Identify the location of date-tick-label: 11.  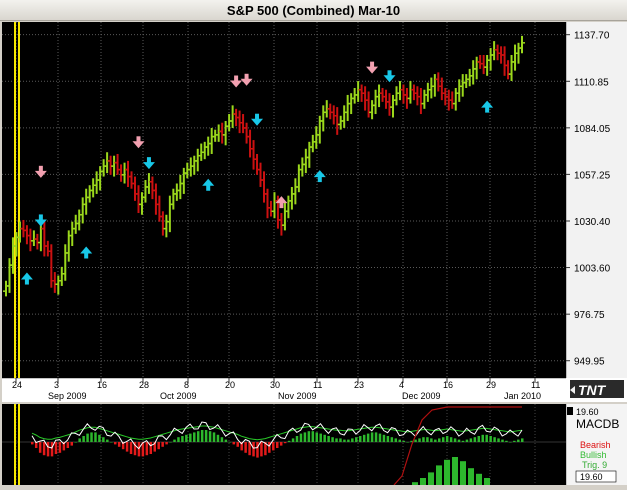
(317, 385).